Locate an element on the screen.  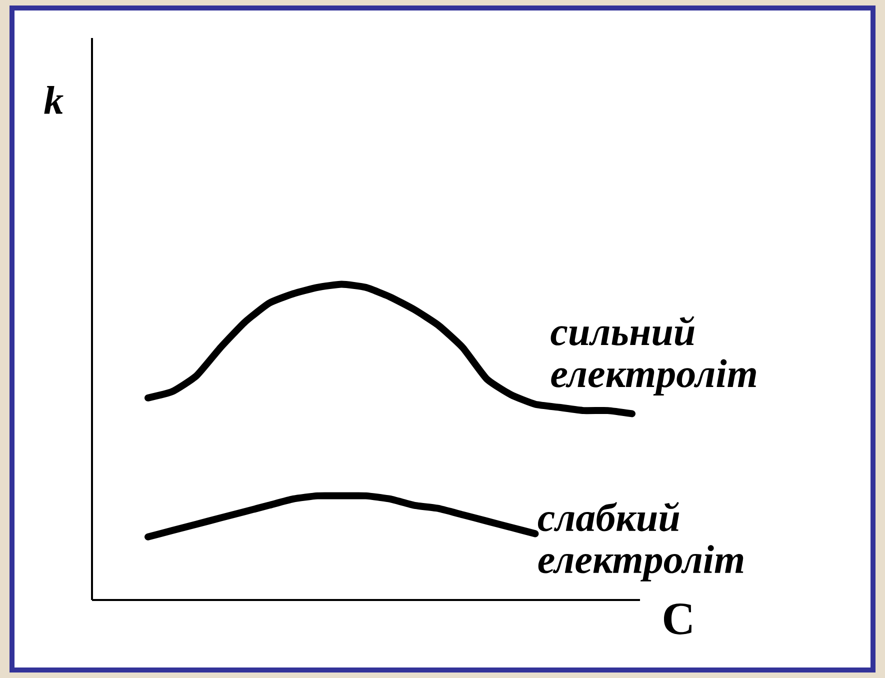
x-axis-title: C is located at coordinates (678, 619).